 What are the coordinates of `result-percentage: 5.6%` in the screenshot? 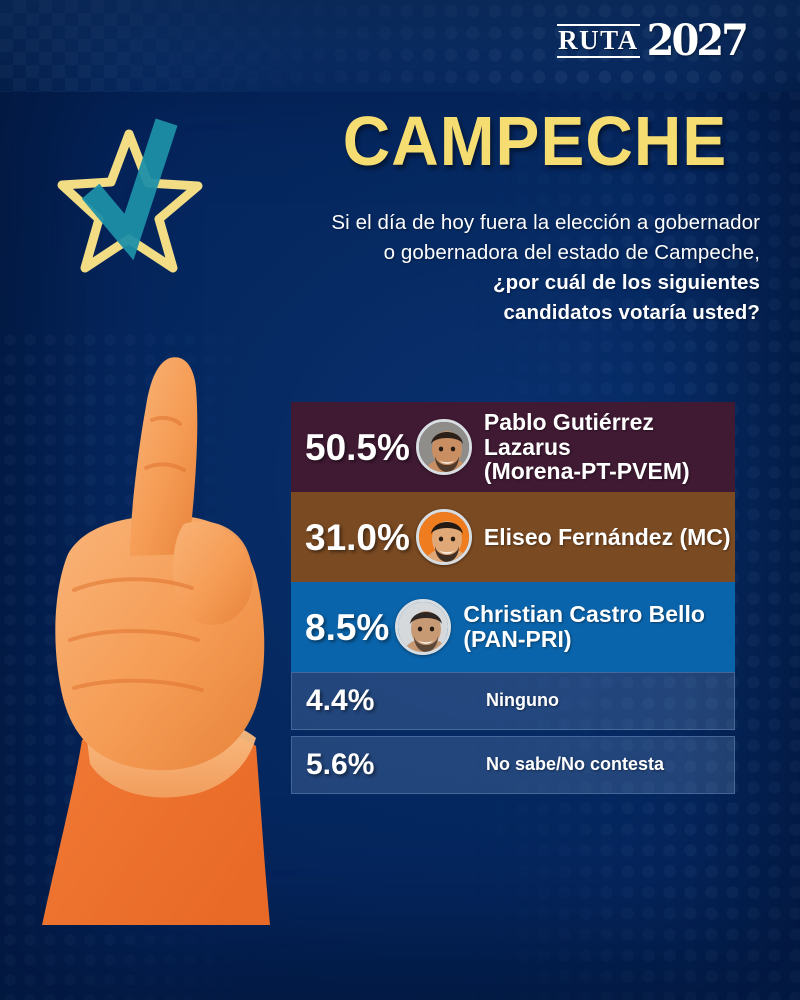 It's located at (340, 764).